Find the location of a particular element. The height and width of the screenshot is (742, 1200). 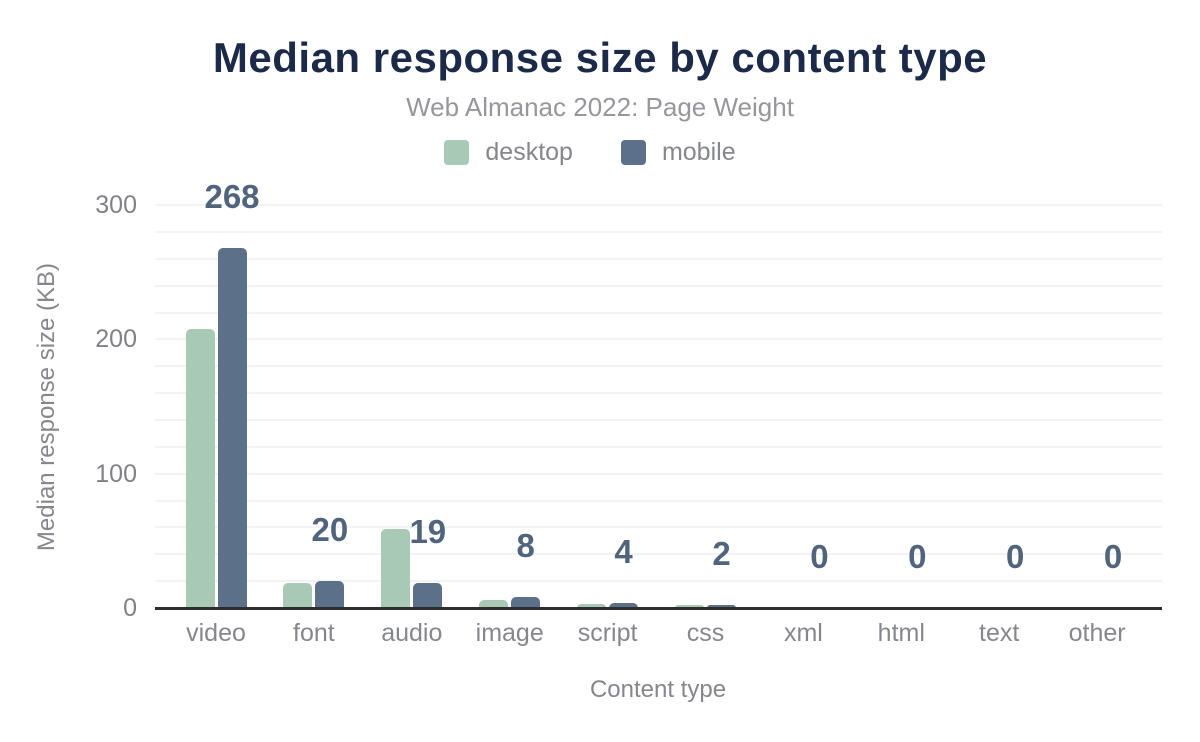

legend-label-desktop: desktop is located at coordinates (529, 152).